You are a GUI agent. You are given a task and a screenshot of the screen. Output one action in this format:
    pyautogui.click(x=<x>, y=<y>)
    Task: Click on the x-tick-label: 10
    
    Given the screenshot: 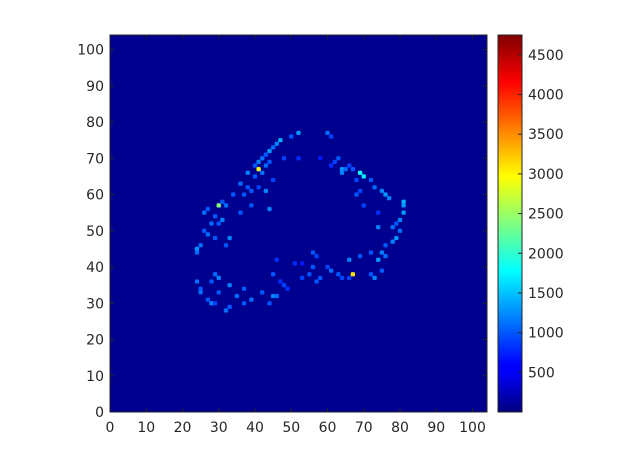 What is the action you would take?
    pyautogui.click(x=146, y=428)
    